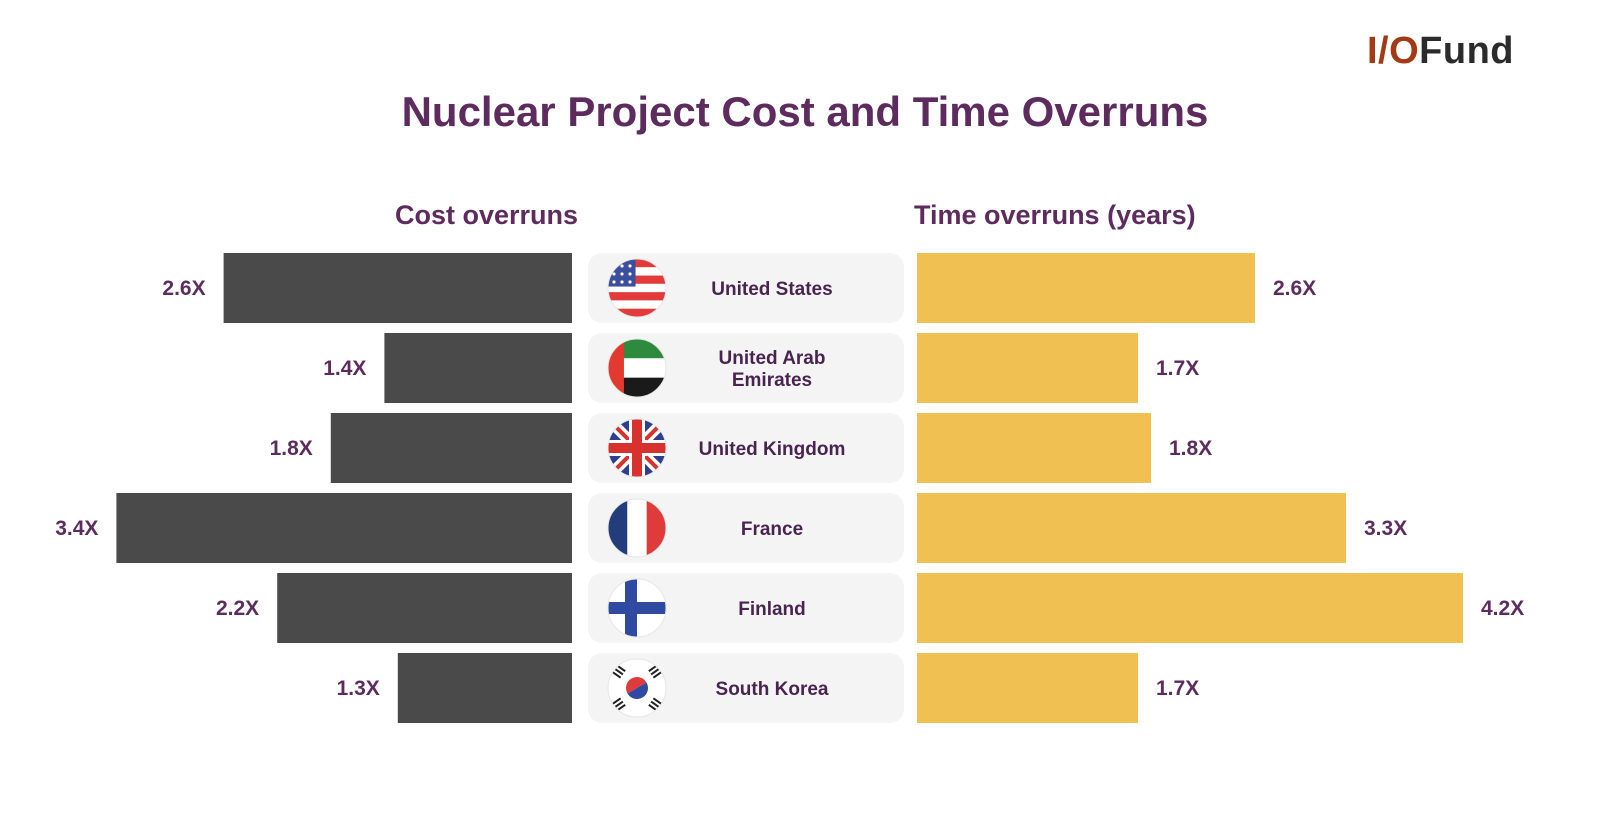  I want to click on country-label: United Arab, so click(772, 358).